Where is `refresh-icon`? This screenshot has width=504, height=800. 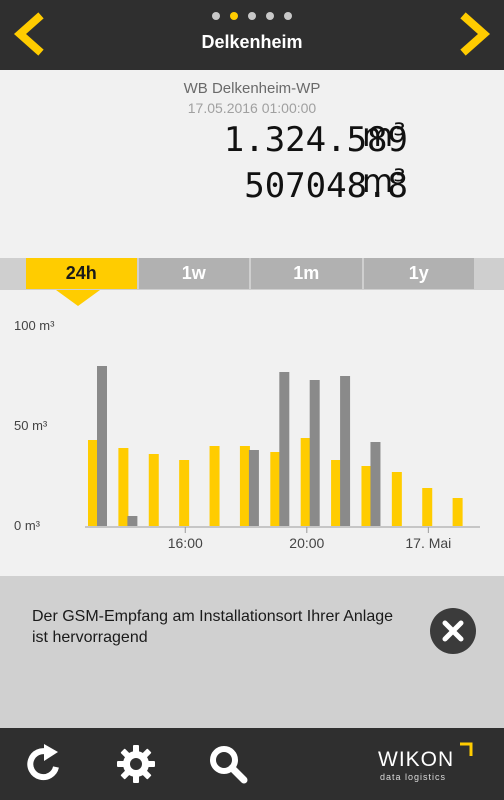 refresh-icon is located at coordinates (43, 762).